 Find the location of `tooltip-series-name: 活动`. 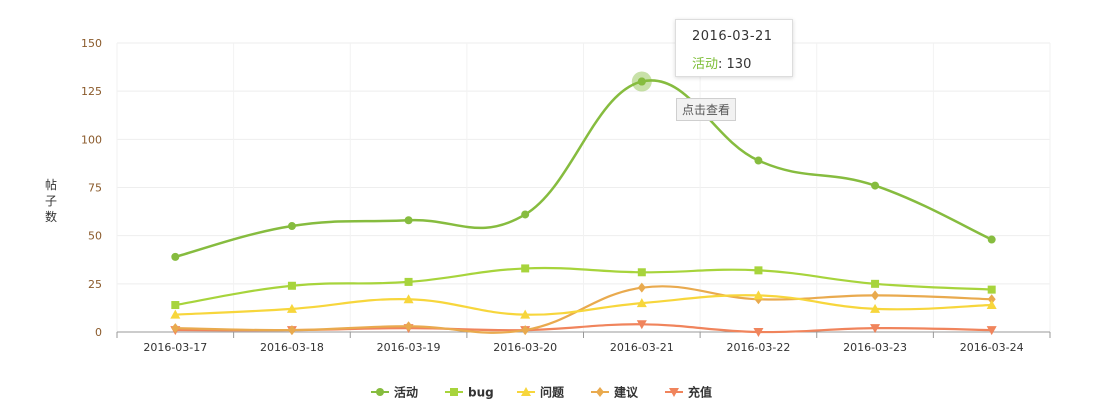

tooltip-series-name: 活动 is located at coordinates (705, 64).